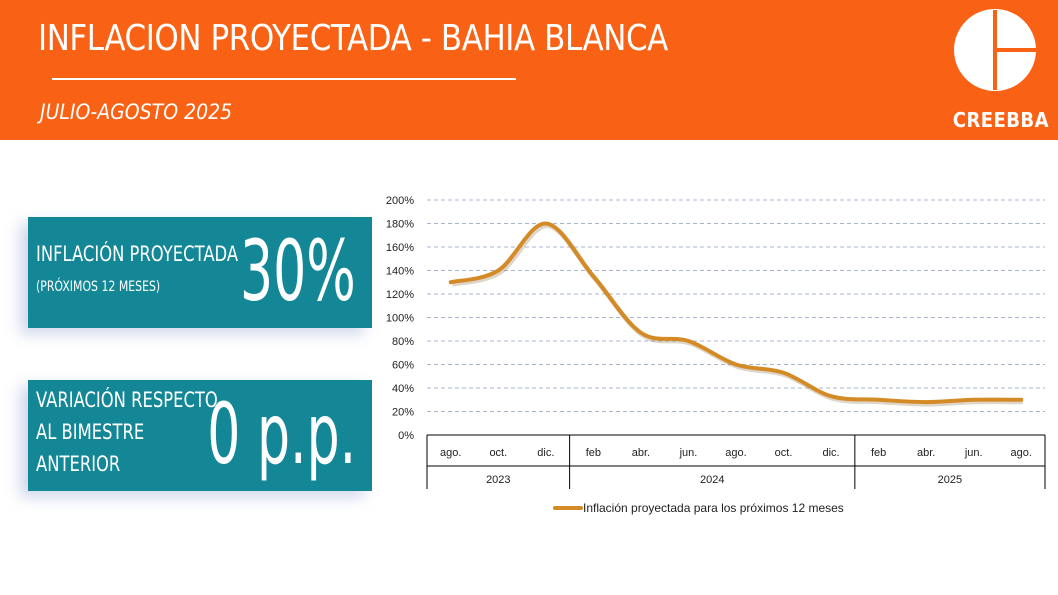  Describe the element at coordinates (403, 389) in the screenshot. I see `y-tick-label: 40%` at that location.